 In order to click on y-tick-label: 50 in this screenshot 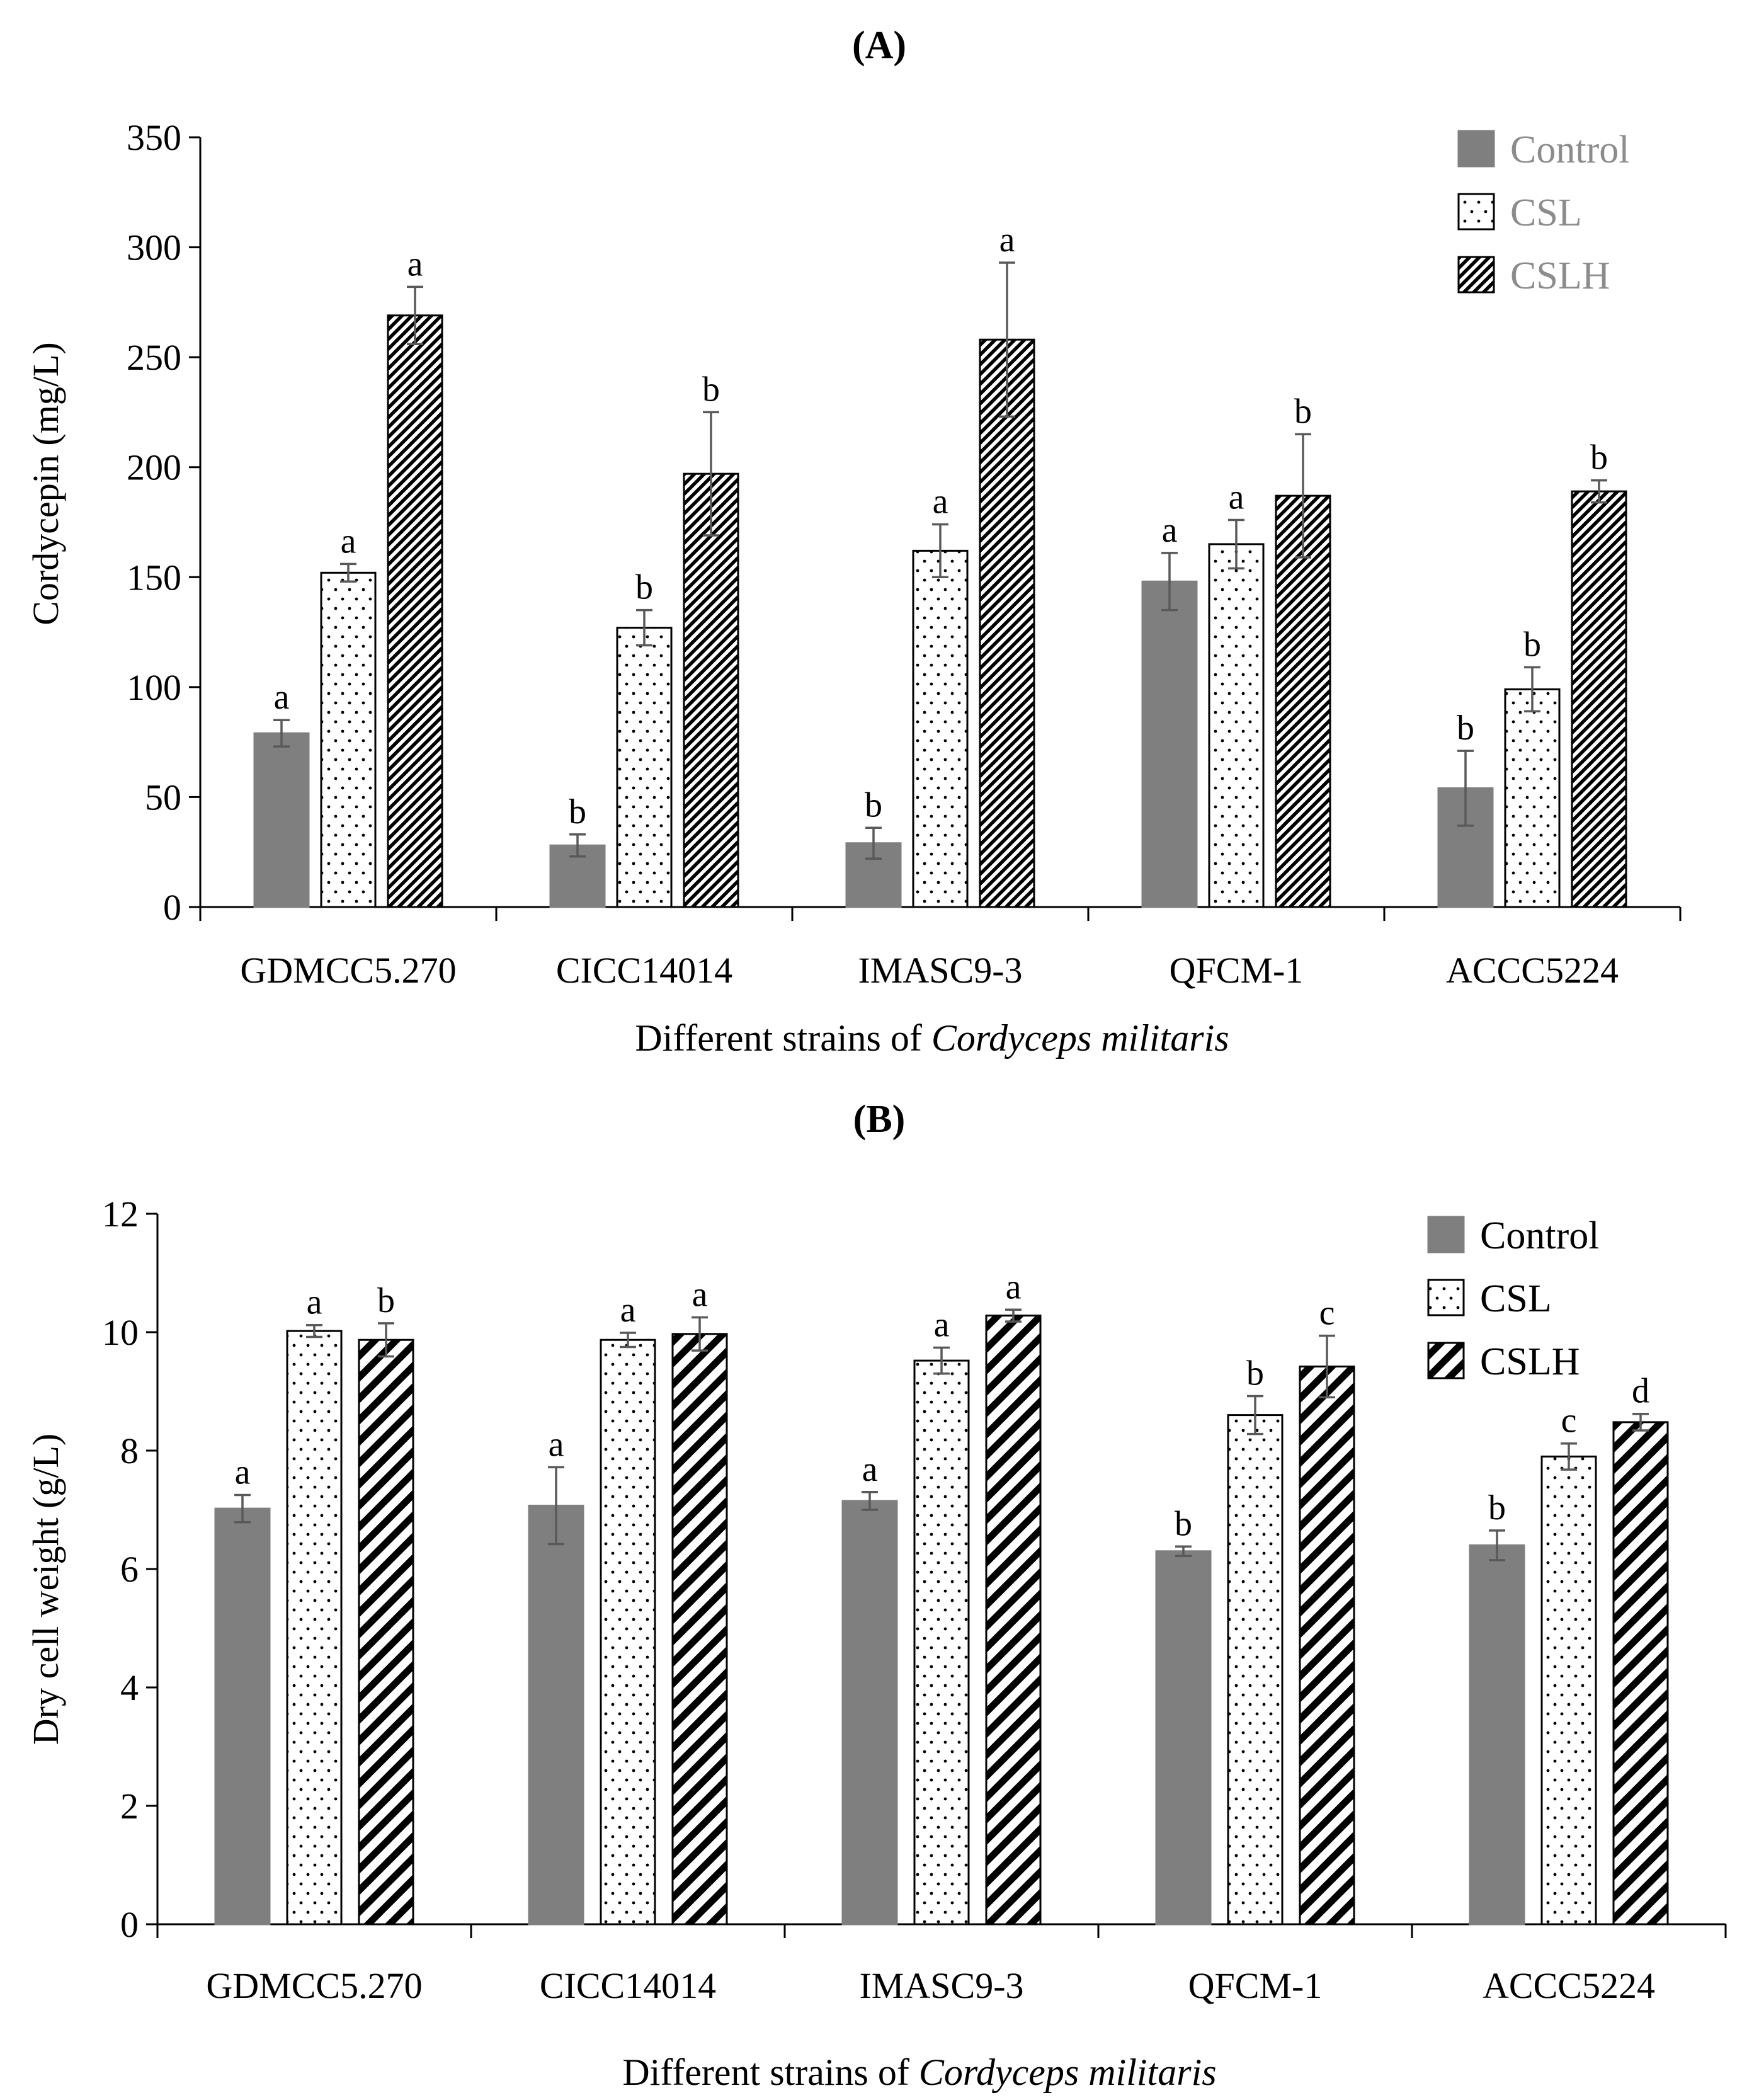, I will do `click(163, 797)`.